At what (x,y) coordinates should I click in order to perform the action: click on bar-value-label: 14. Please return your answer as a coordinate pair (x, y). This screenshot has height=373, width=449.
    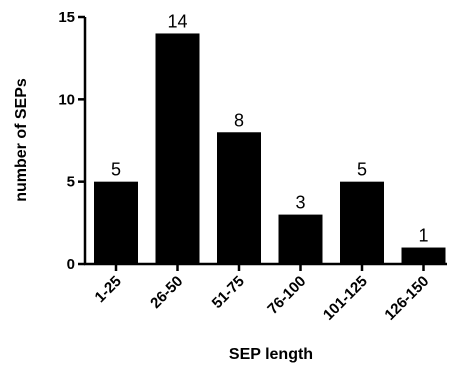
    Looking at the image, I should click on (177, 21).